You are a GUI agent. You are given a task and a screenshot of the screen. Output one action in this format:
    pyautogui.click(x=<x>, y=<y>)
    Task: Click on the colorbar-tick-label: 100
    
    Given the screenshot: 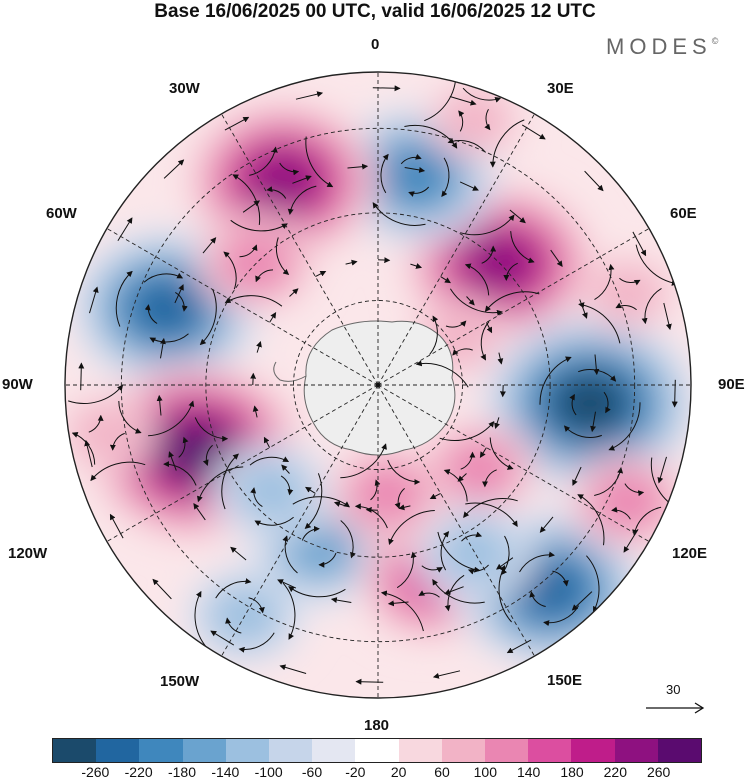 What is the action you would take?
    pyautogui.click(x=485, y=772)
    